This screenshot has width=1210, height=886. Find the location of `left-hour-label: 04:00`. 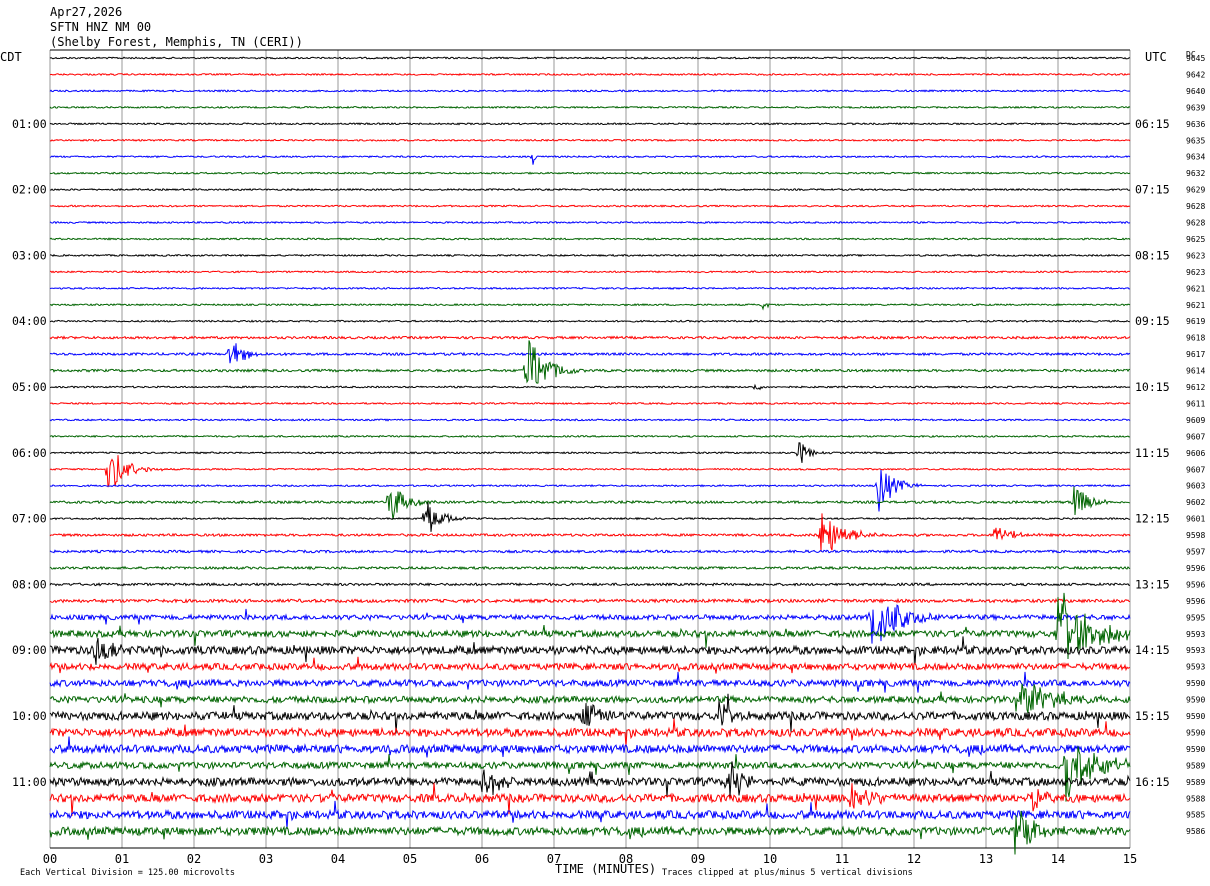

left-hour-label: 04:00 is located at coordinates (29, 321).